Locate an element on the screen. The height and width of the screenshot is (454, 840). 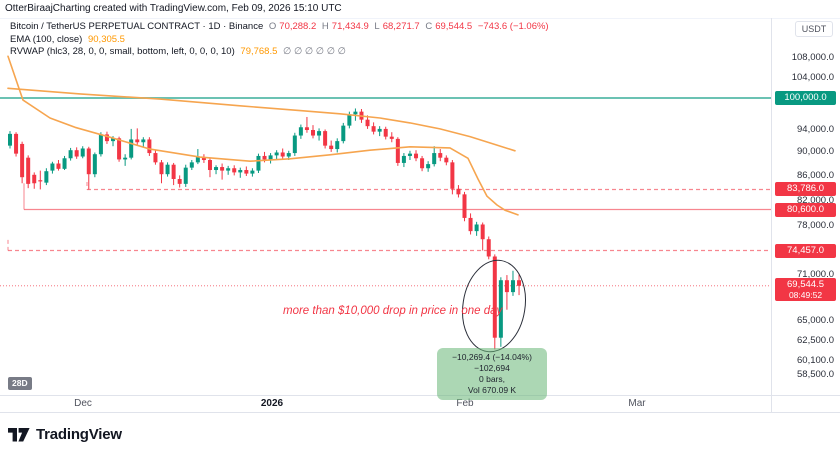
low-value: 68,271.7 is located at coordinates (401, 26).